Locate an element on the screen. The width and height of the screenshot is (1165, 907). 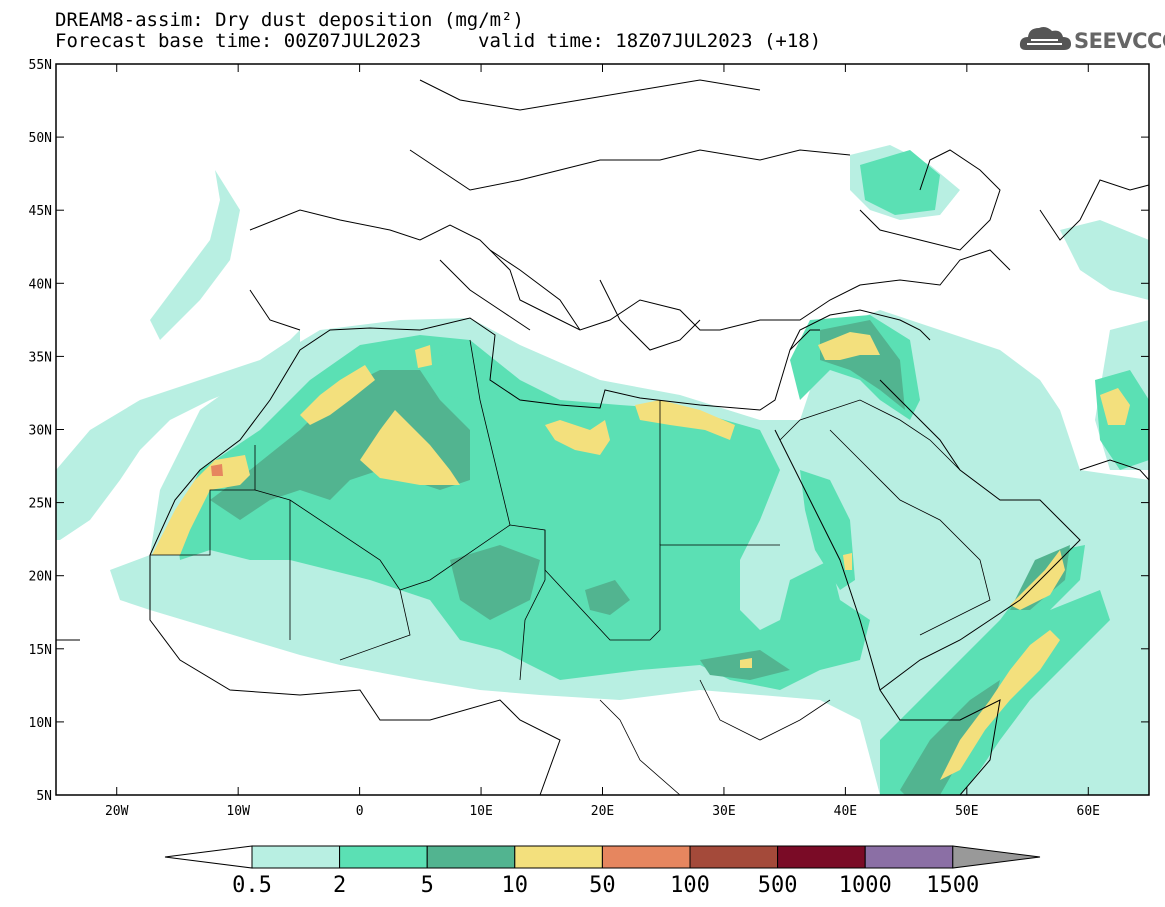
lat-tick-label: 45N is located at coordinates (40, 211).